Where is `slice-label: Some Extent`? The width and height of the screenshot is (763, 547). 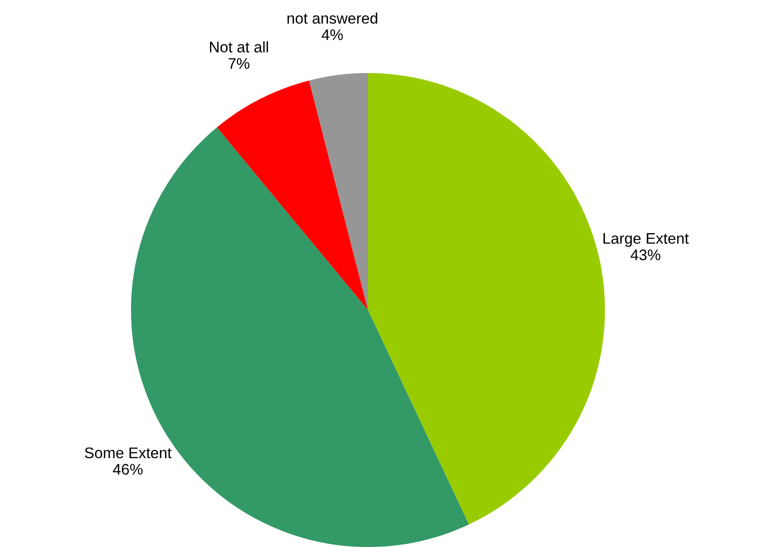 slice-label: Some Extent is located at coordinates (128, 452).